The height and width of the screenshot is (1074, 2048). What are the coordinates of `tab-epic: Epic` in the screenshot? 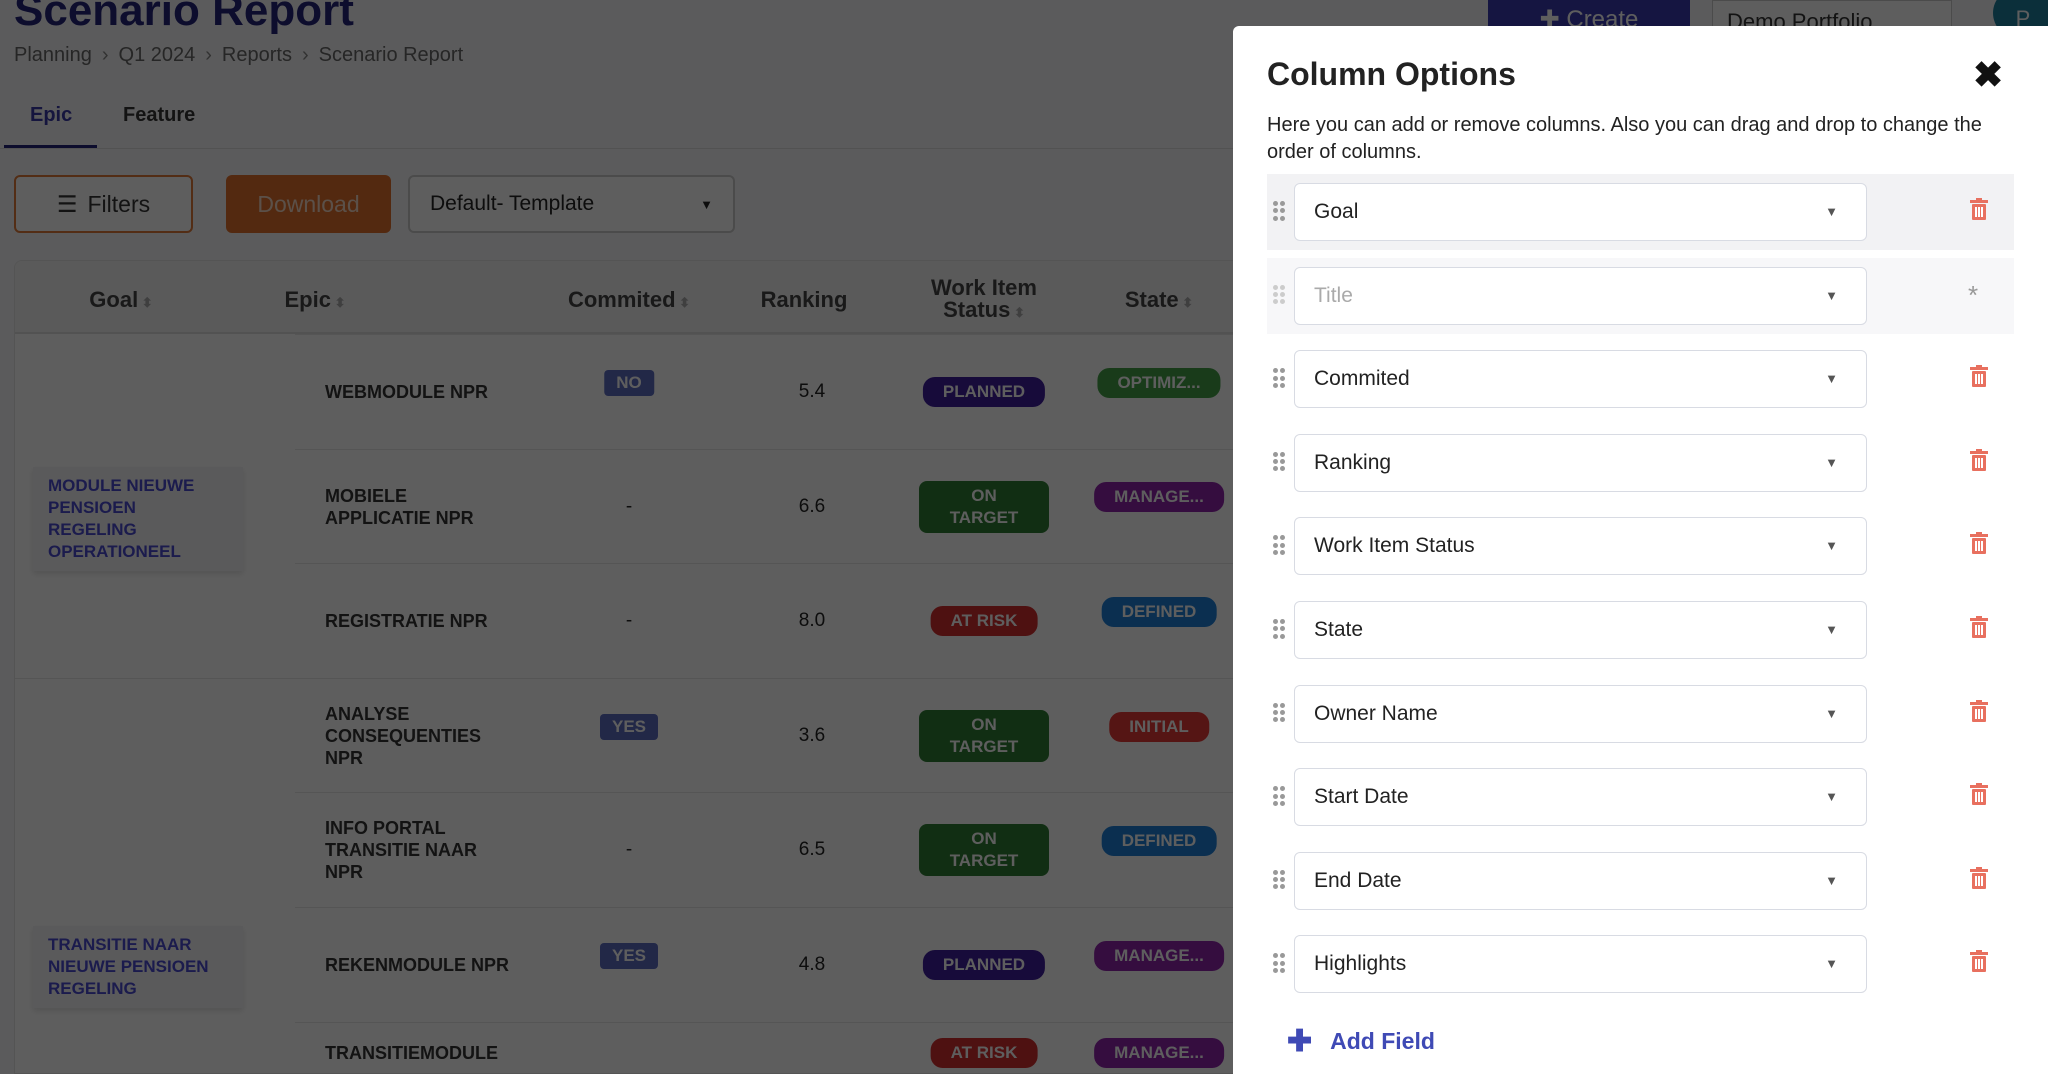 It's located at (51, 115).